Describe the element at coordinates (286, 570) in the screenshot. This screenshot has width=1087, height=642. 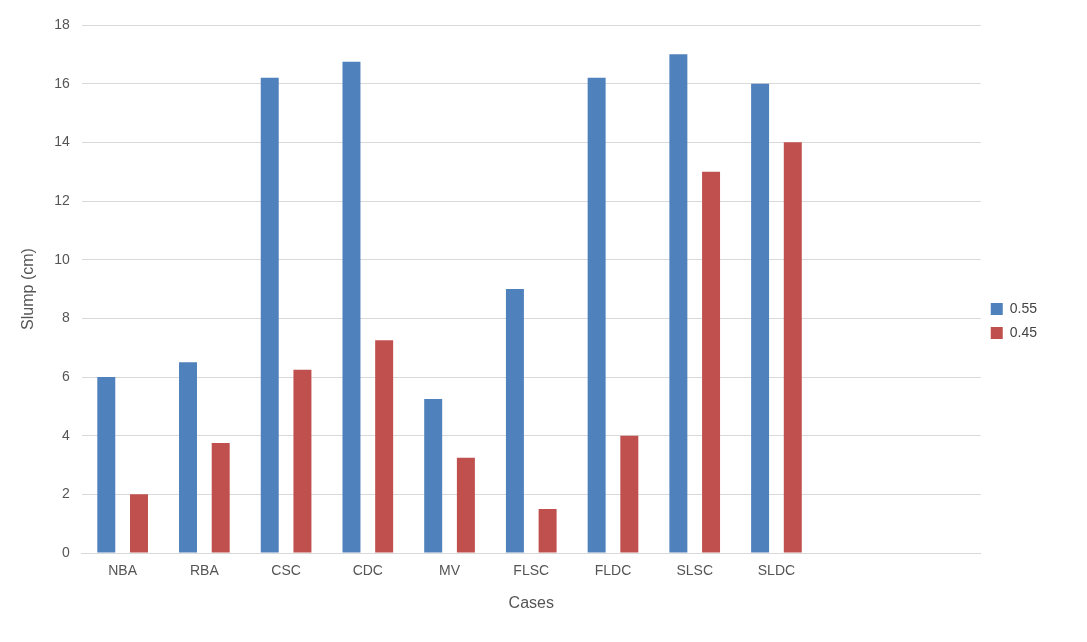
I see `x-tick-label: CSC` at that location.